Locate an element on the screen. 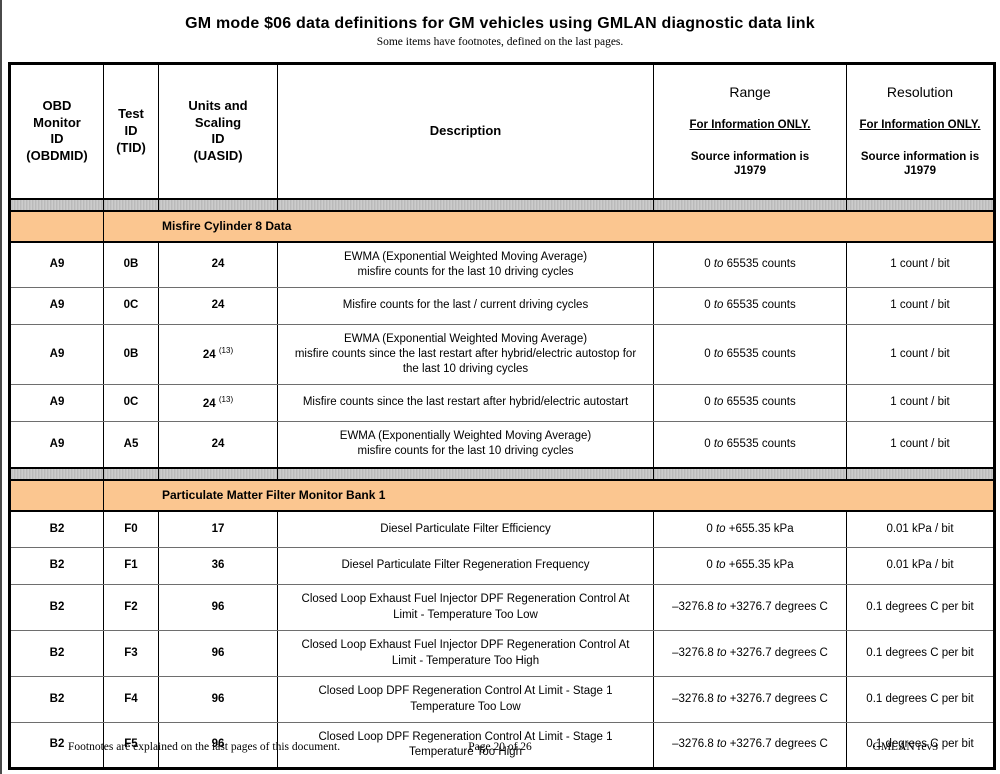 This screenshot has height=774, width=1000. header-range-source: Source information is J1979 is located at coordinates (750, 164).